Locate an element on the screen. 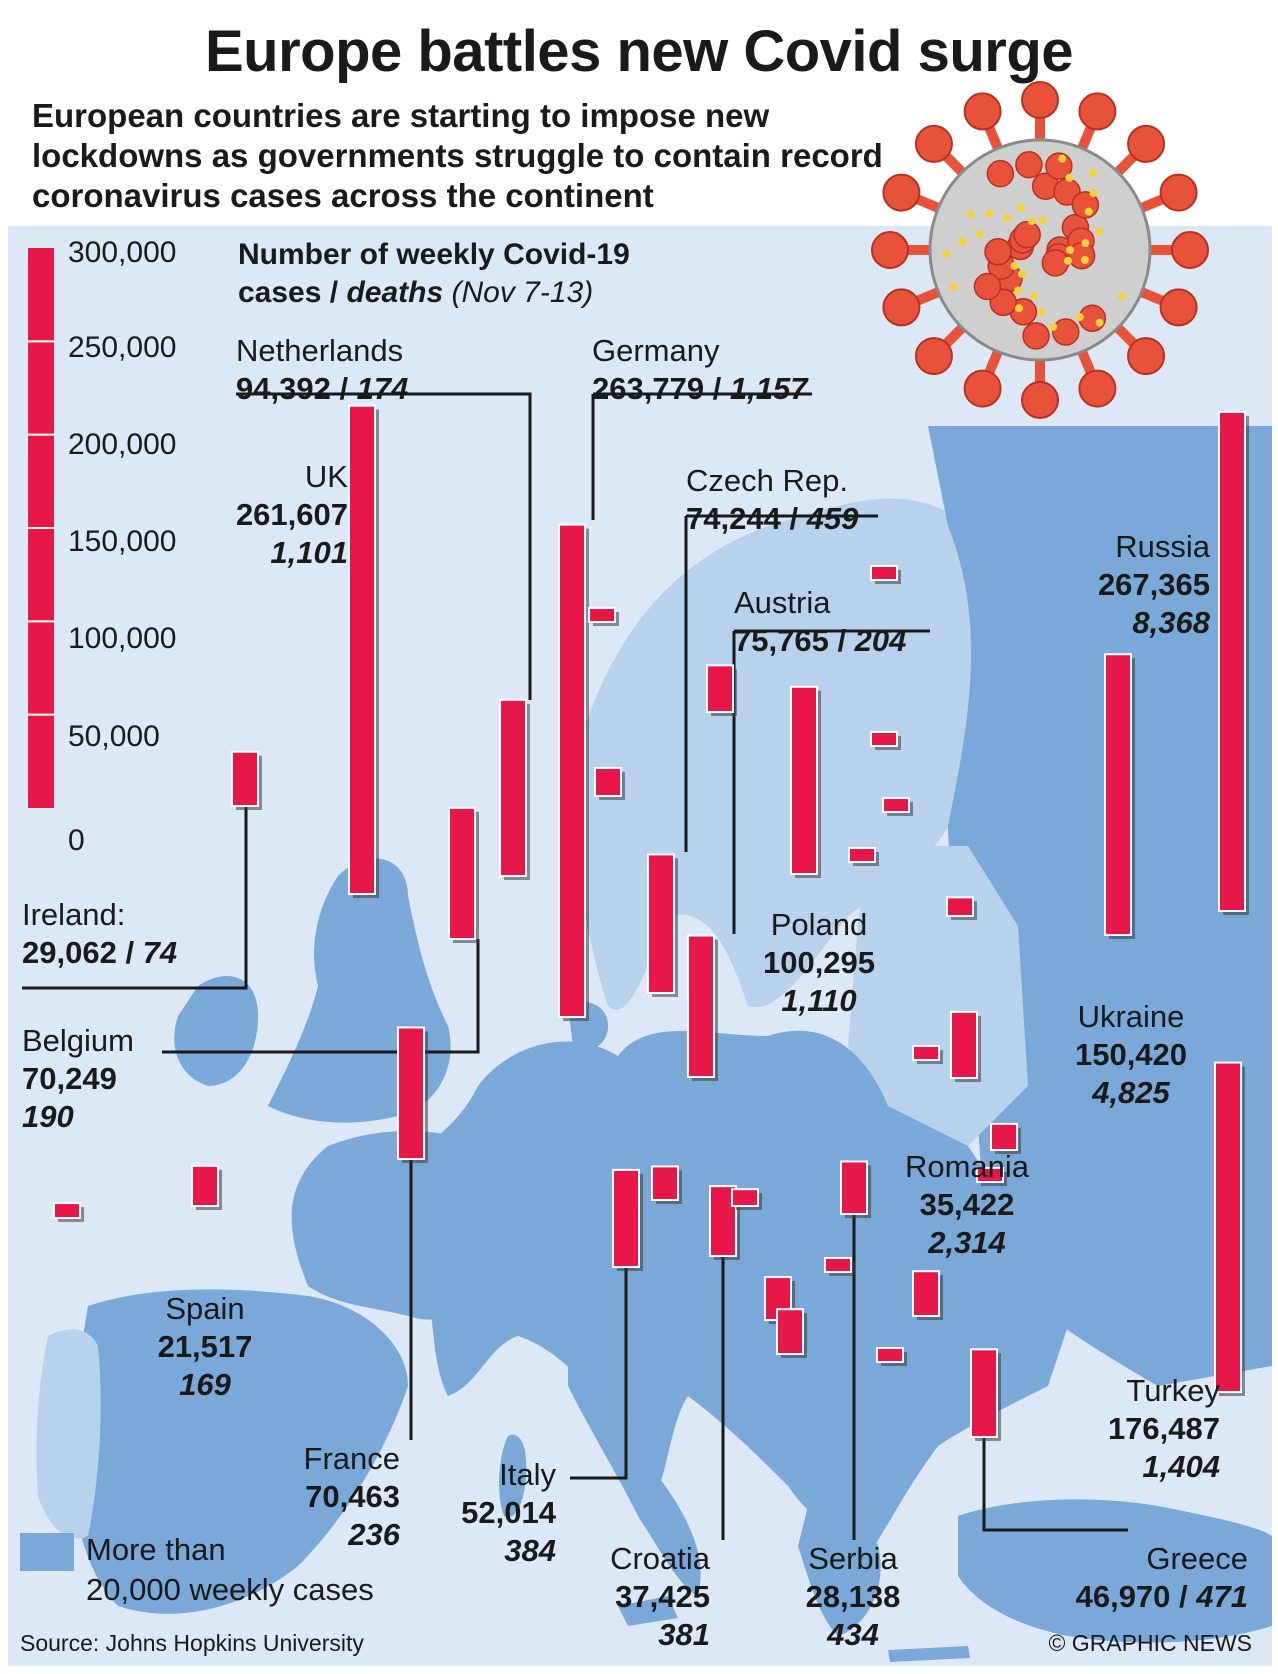  label-spain: Spain 21,517 169 is located at coordinates (205, 1347).